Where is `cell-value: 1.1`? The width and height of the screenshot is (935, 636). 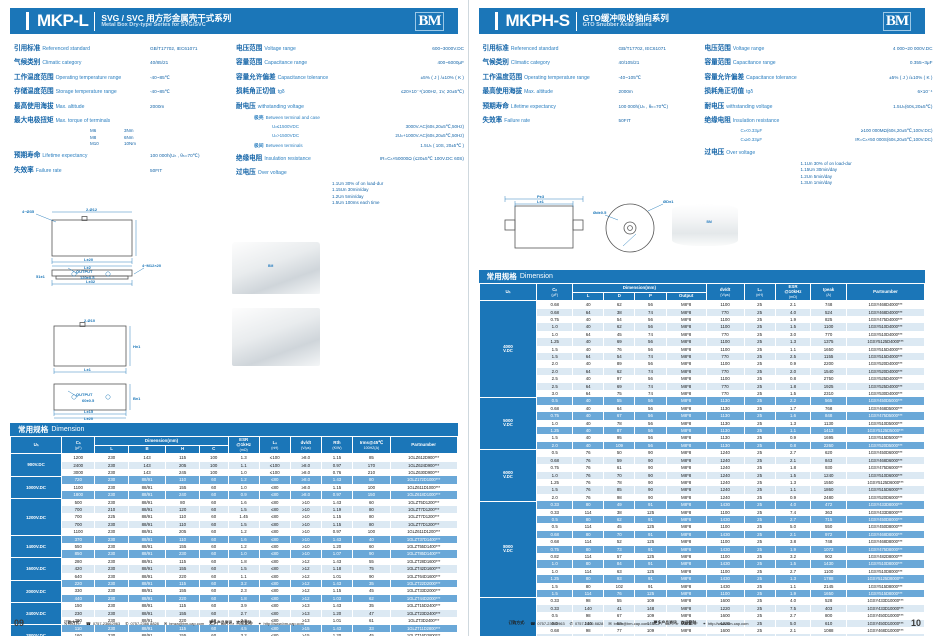
cell-value: 1.1 is located at coordinates (793, 349).